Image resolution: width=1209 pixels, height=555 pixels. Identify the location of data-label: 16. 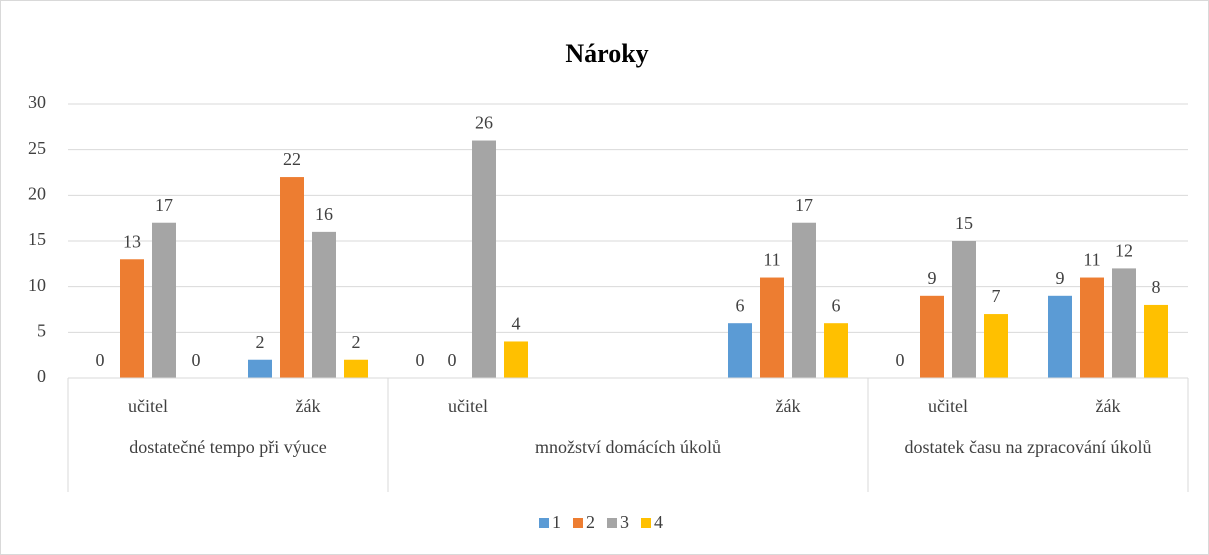
(324, 214).